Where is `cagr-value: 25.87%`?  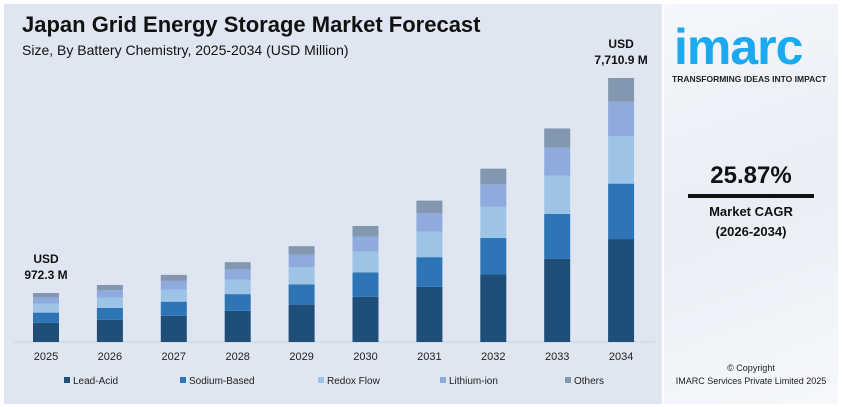 cagr-value: 25.87% is located at coordinates (751, 175).